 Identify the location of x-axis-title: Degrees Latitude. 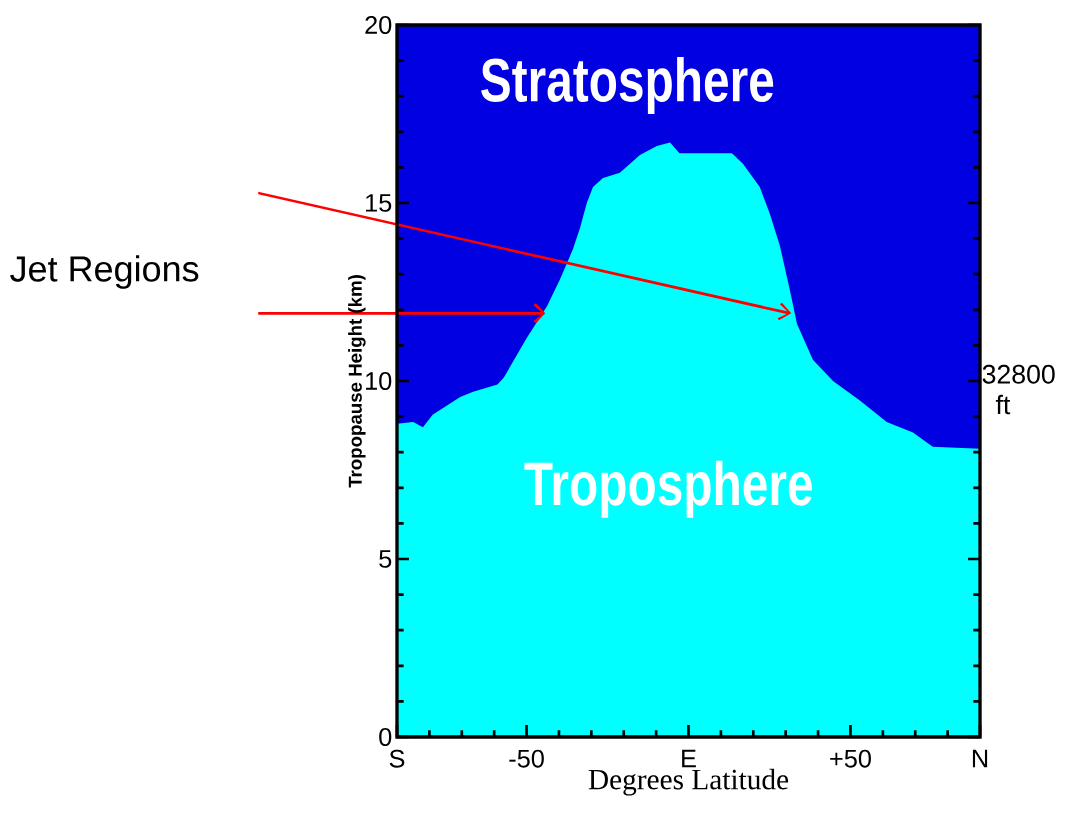
(688, 782).